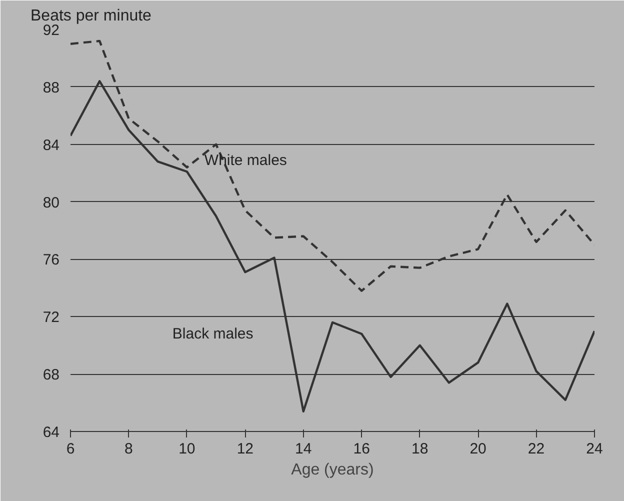 The height and width of the screenshot is (501, 624). I want to click on x-tick-label: 16, so click(361, 449).